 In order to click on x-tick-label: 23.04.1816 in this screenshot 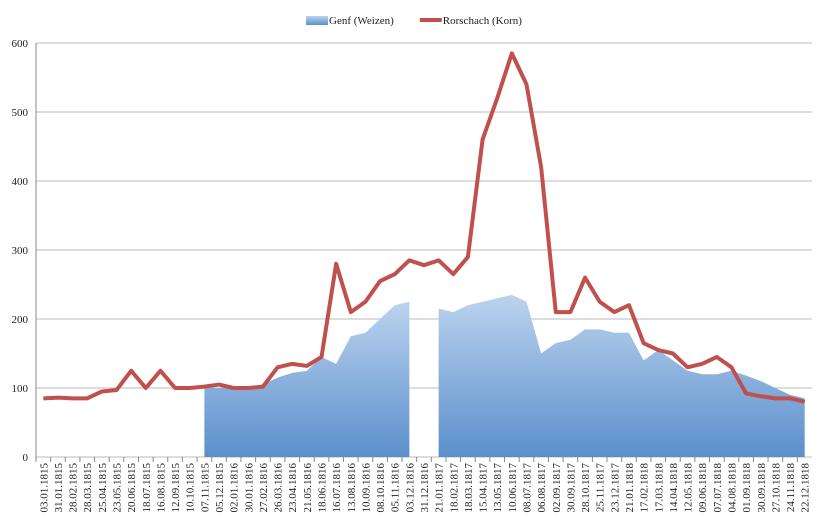, I will do `click(293, 488)`.